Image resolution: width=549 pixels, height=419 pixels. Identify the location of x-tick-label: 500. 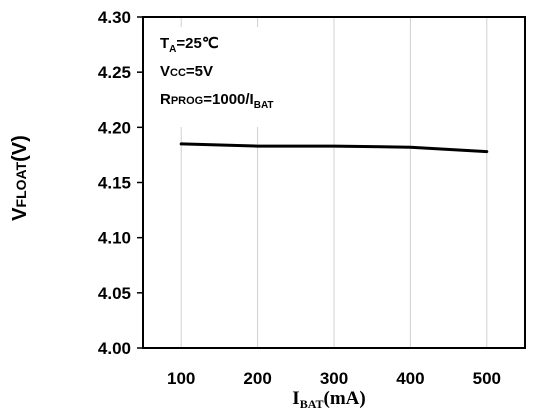
(487, 378).